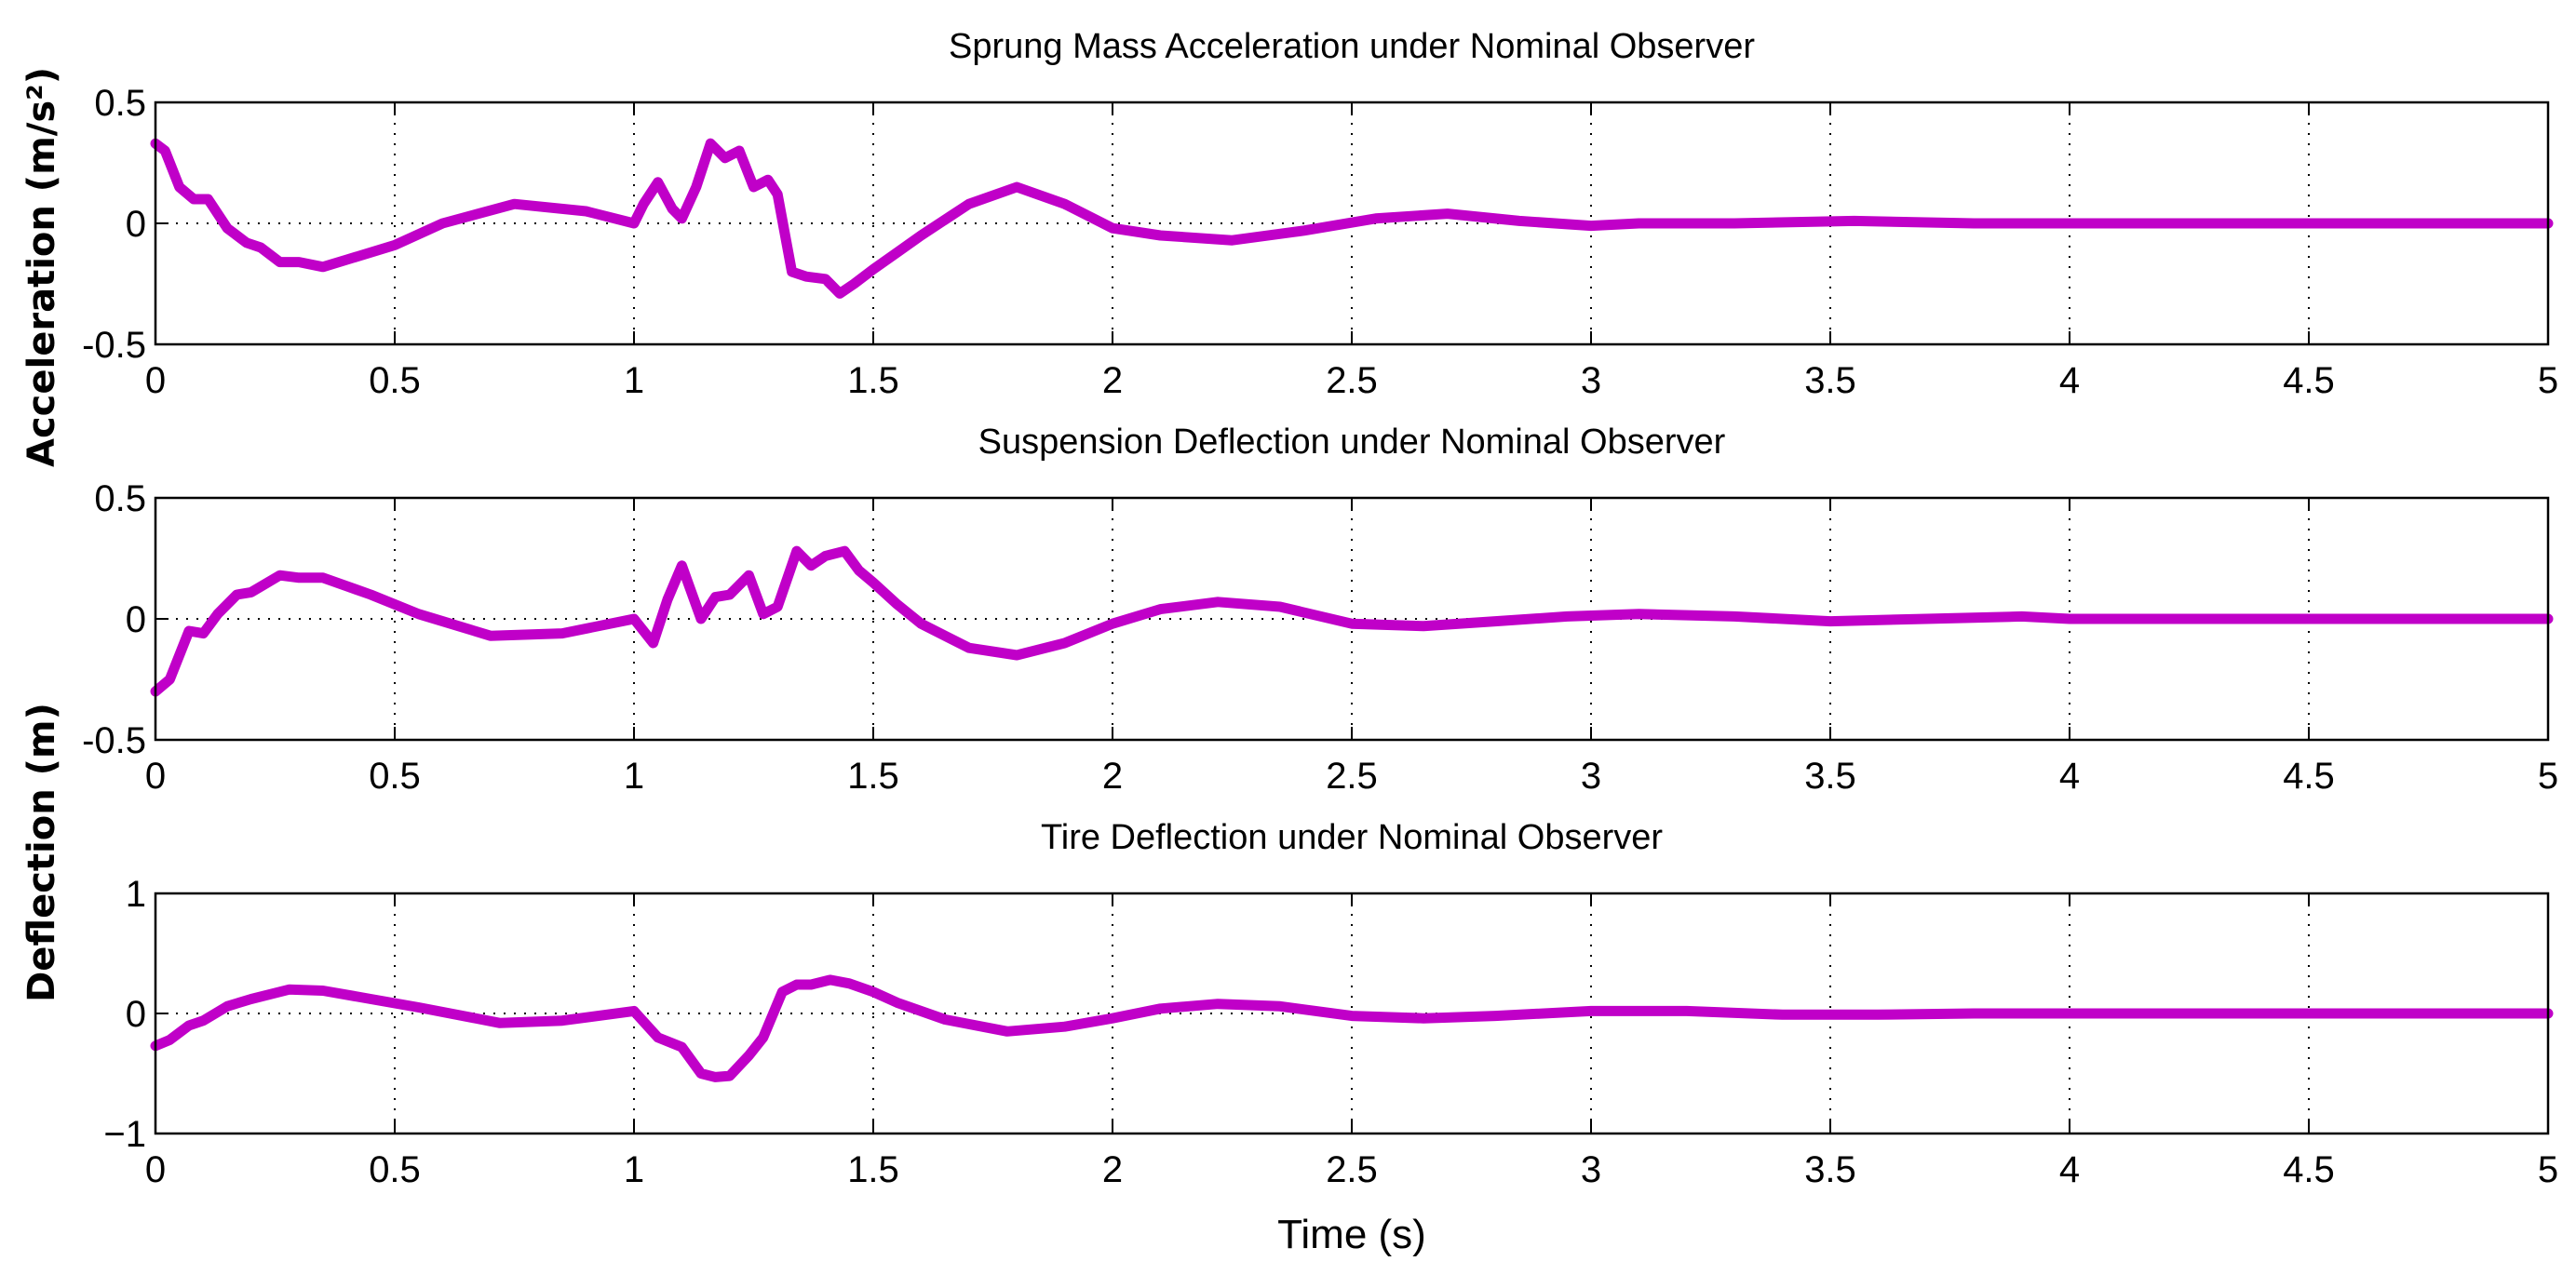  Describe the element at coordinates (1352, 837) in the screenshot. I see `subplot-title: Tire Deflection under Nominal Observer` at that location.